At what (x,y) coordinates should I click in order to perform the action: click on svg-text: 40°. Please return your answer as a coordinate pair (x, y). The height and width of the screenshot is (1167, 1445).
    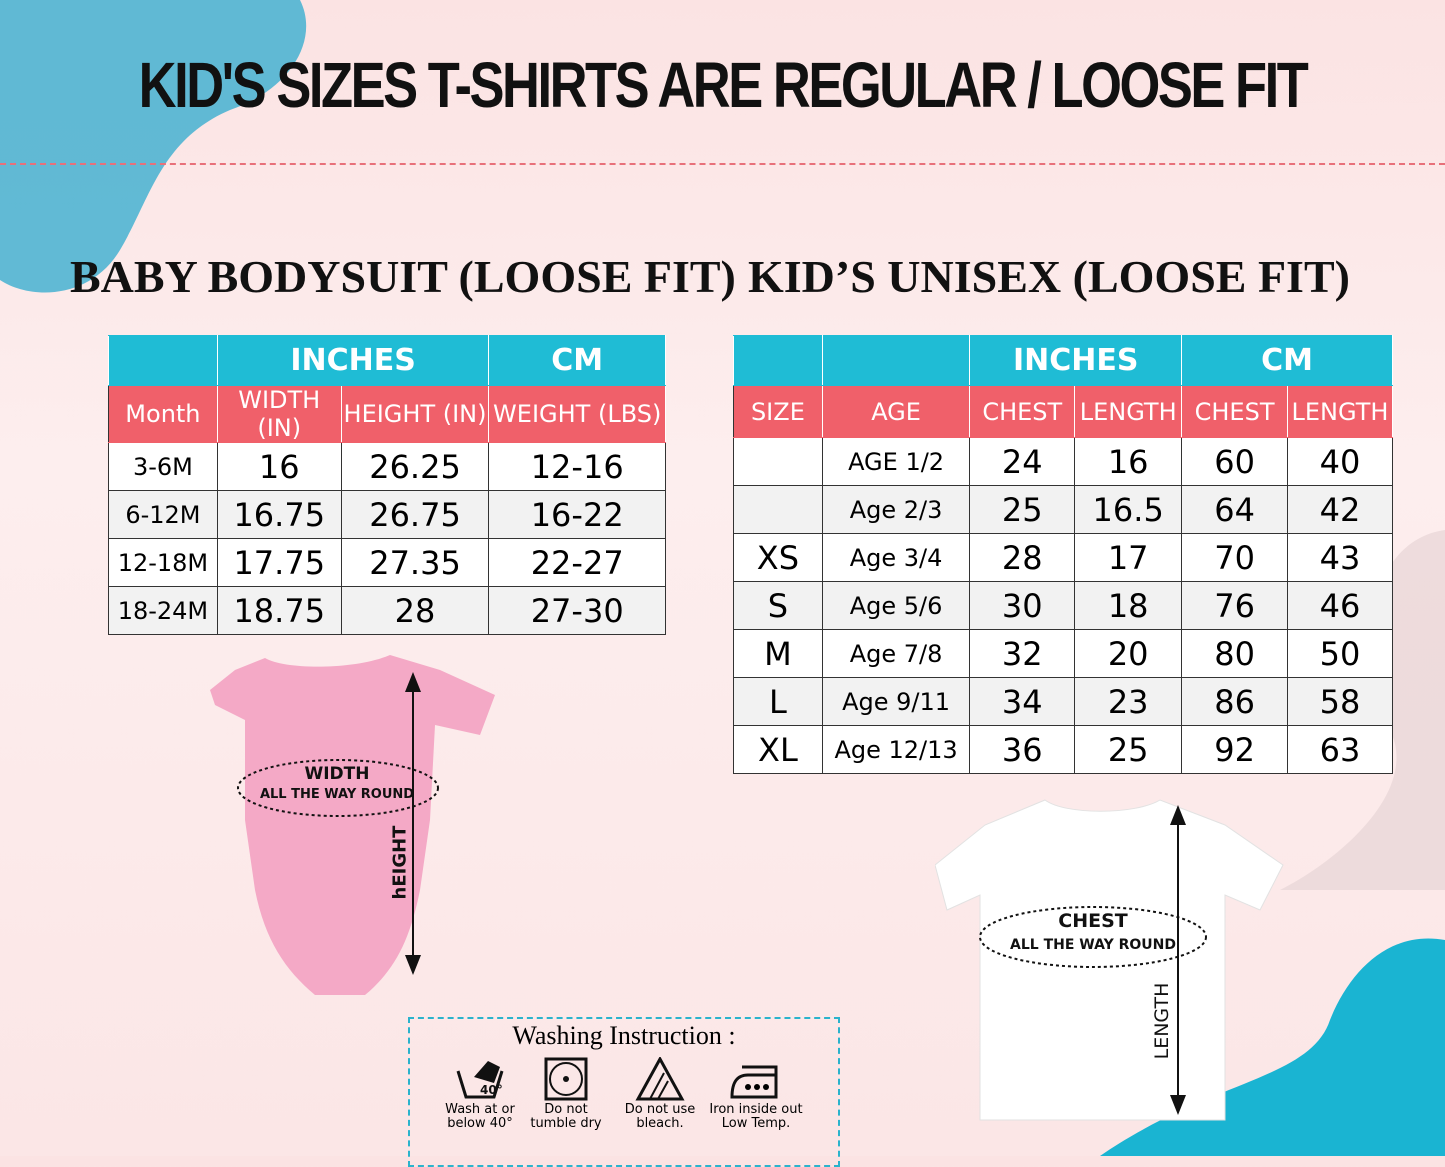
    Looking at the image, I should click on (491, 1090).